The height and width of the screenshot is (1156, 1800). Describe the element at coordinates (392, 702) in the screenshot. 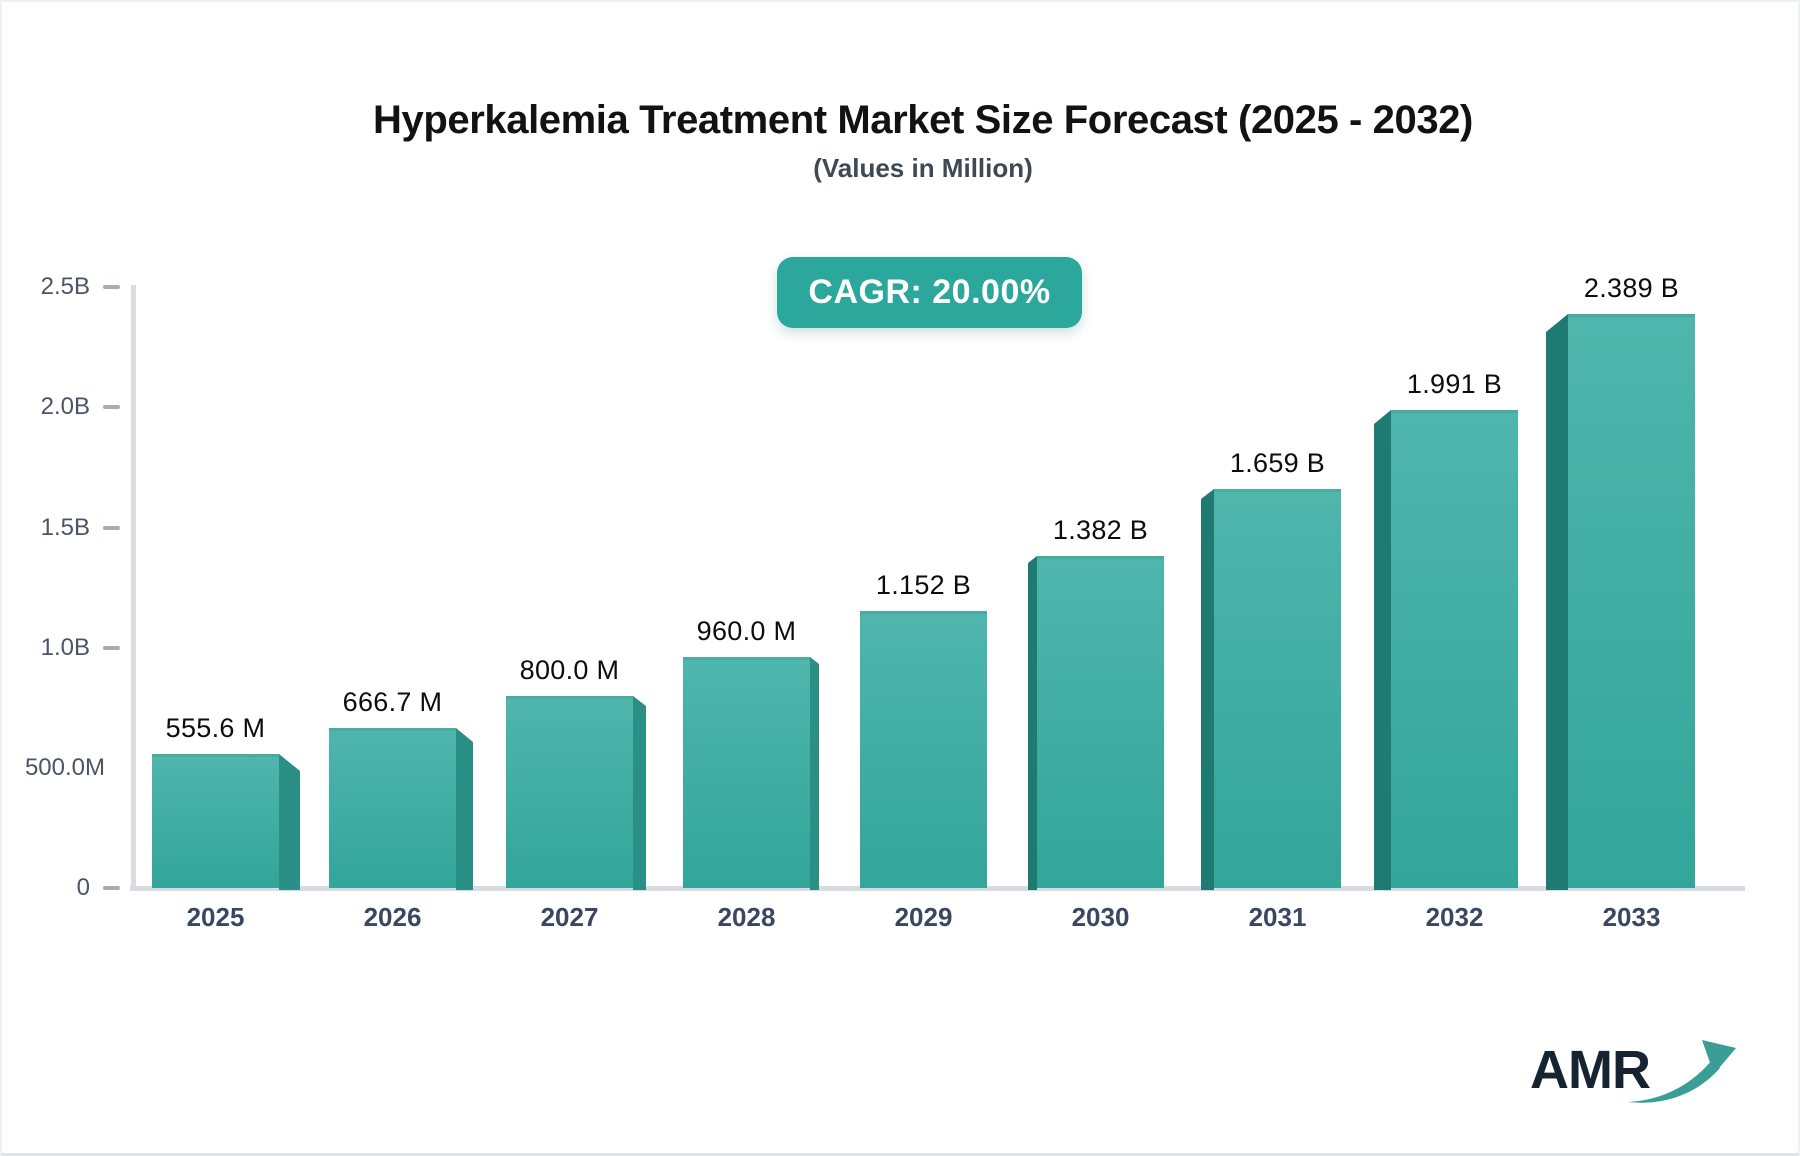

I see `bar-value-label: 666.7 M` at that location.